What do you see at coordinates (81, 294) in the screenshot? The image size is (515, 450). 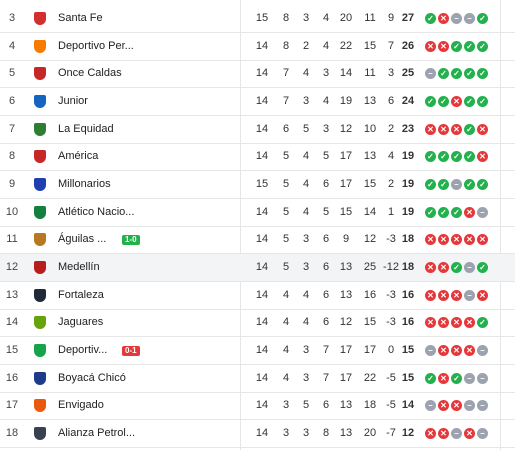 I see `team-name: Fortaleza` at bounding box center [81, 294].